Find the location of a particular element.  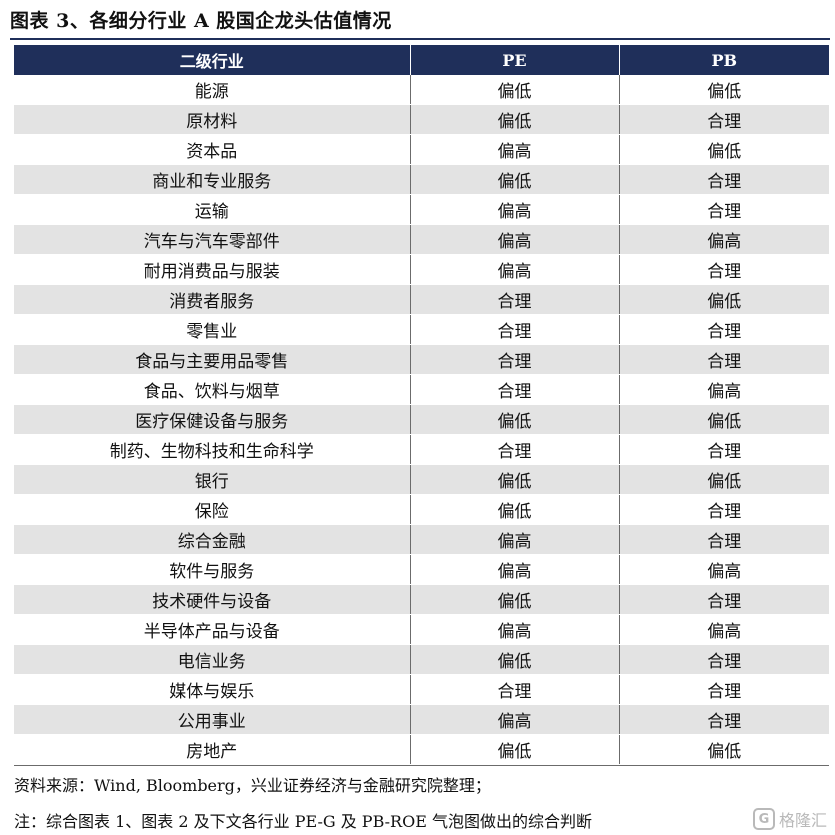

table-header-row: 二级行业 PE PB is located at coordinates (421, 60).